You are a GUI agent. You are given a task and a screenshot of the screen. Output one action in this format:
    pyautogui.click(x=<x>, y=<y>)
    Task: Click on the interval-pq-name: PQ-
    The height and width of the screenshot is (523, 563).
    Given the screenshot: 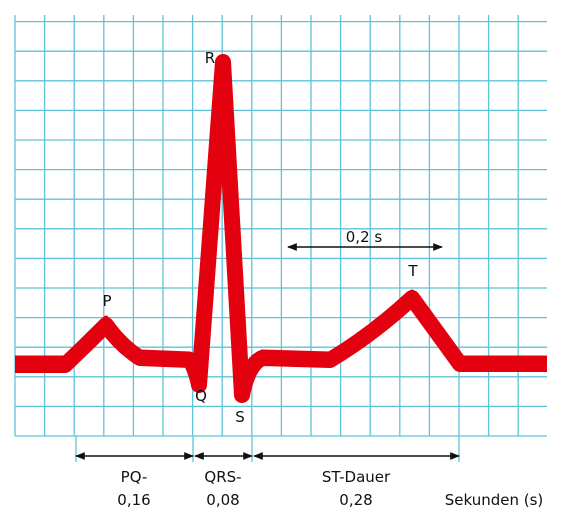 What is the action you would take?
    pyautogui.click(x=134, y=477)
    